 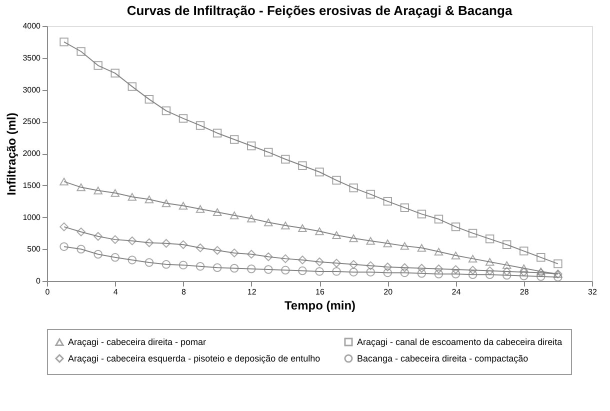 What do you see at coordinates (32, 26) in the screenshot?
I see `y-tick-label: 4000` at bounding box center [32, 26].